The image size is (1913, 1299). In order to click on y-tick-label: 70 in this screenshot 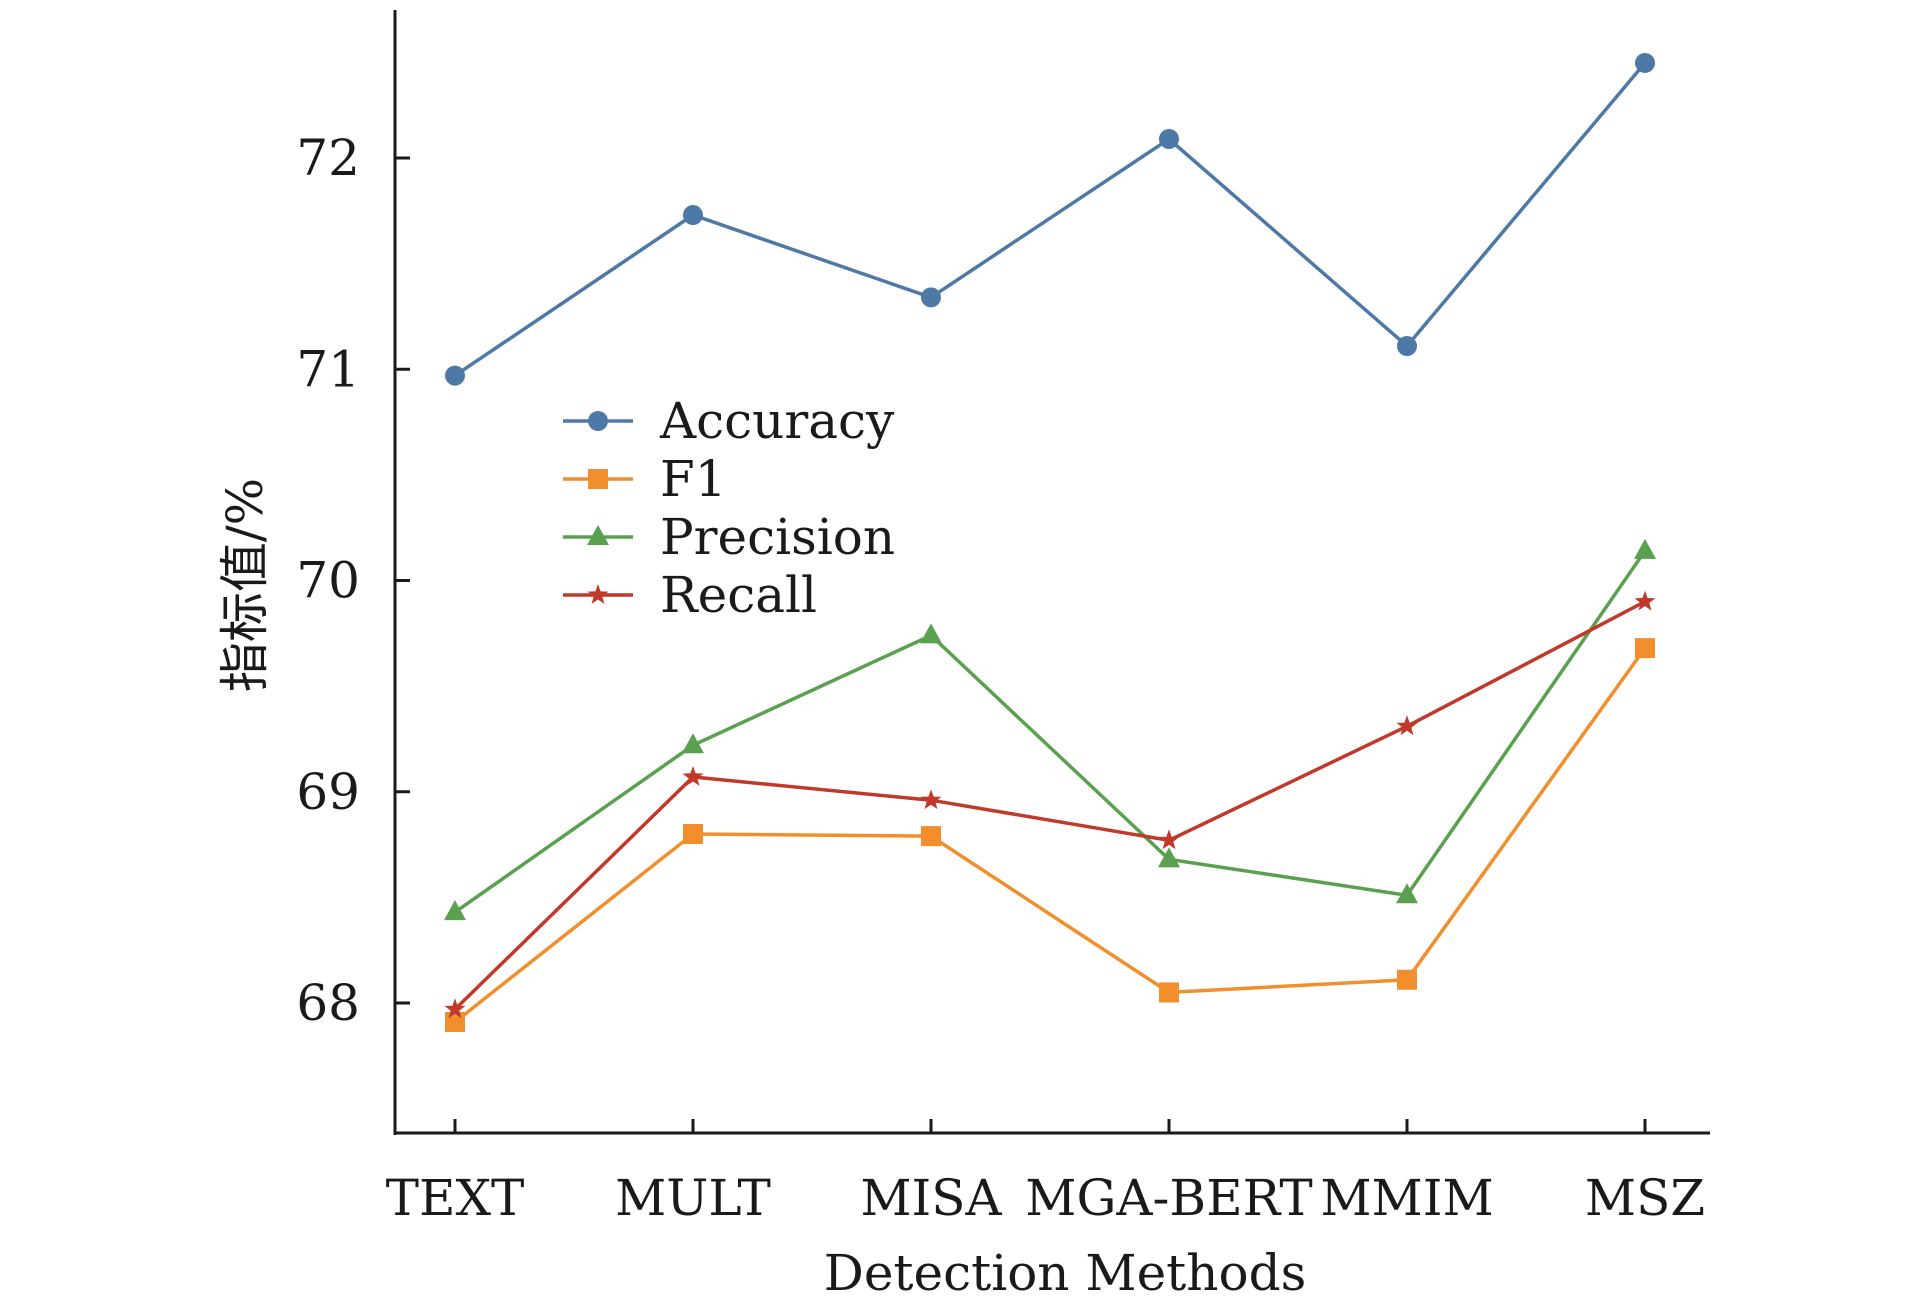, I will do `click(328, 581)`.